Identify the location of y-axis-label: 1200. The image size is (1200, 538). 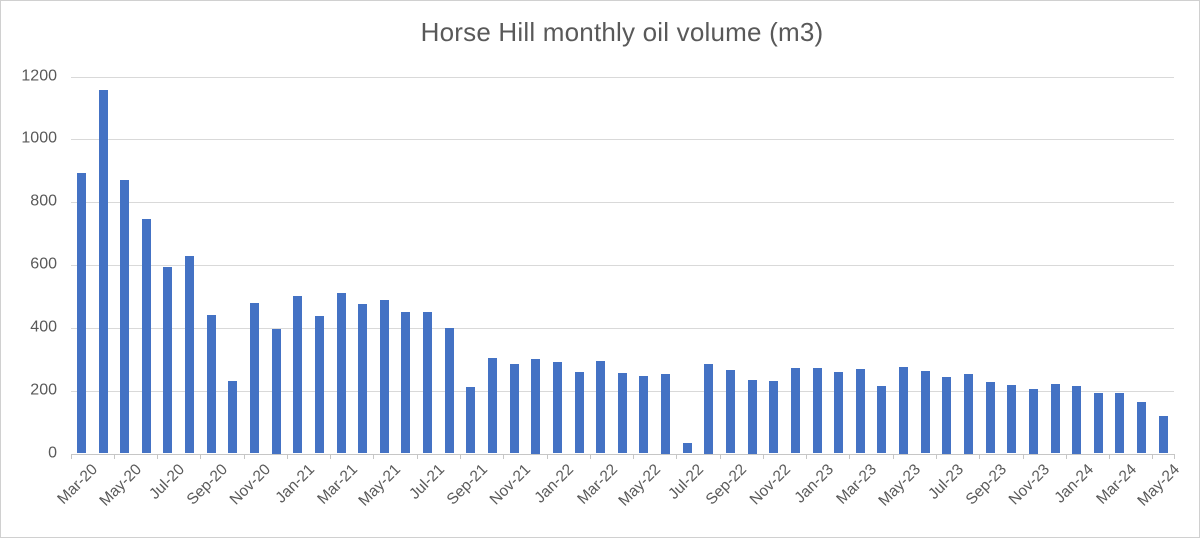
(39, 75).